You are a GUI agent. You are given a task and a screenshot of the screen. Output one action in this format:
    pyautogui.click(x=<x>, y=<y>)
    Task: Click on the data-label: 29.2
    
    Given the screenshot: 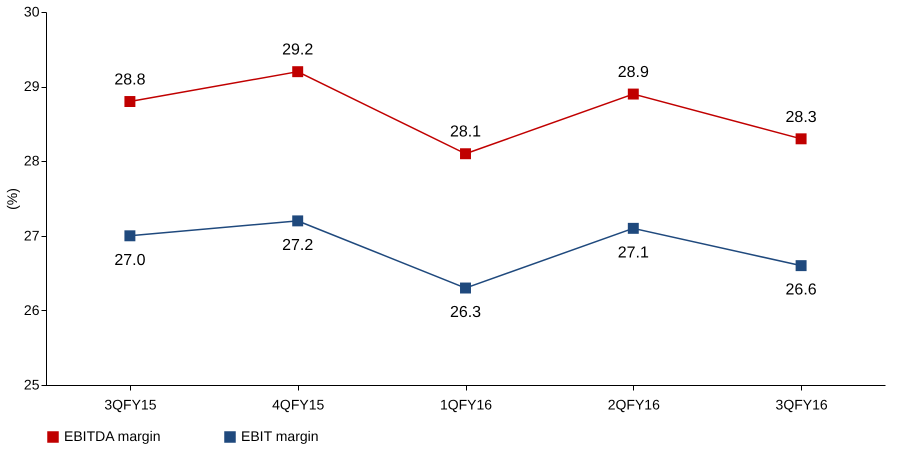 What is the action you would take?
    pyautogui.click(x=298, y=50)
    